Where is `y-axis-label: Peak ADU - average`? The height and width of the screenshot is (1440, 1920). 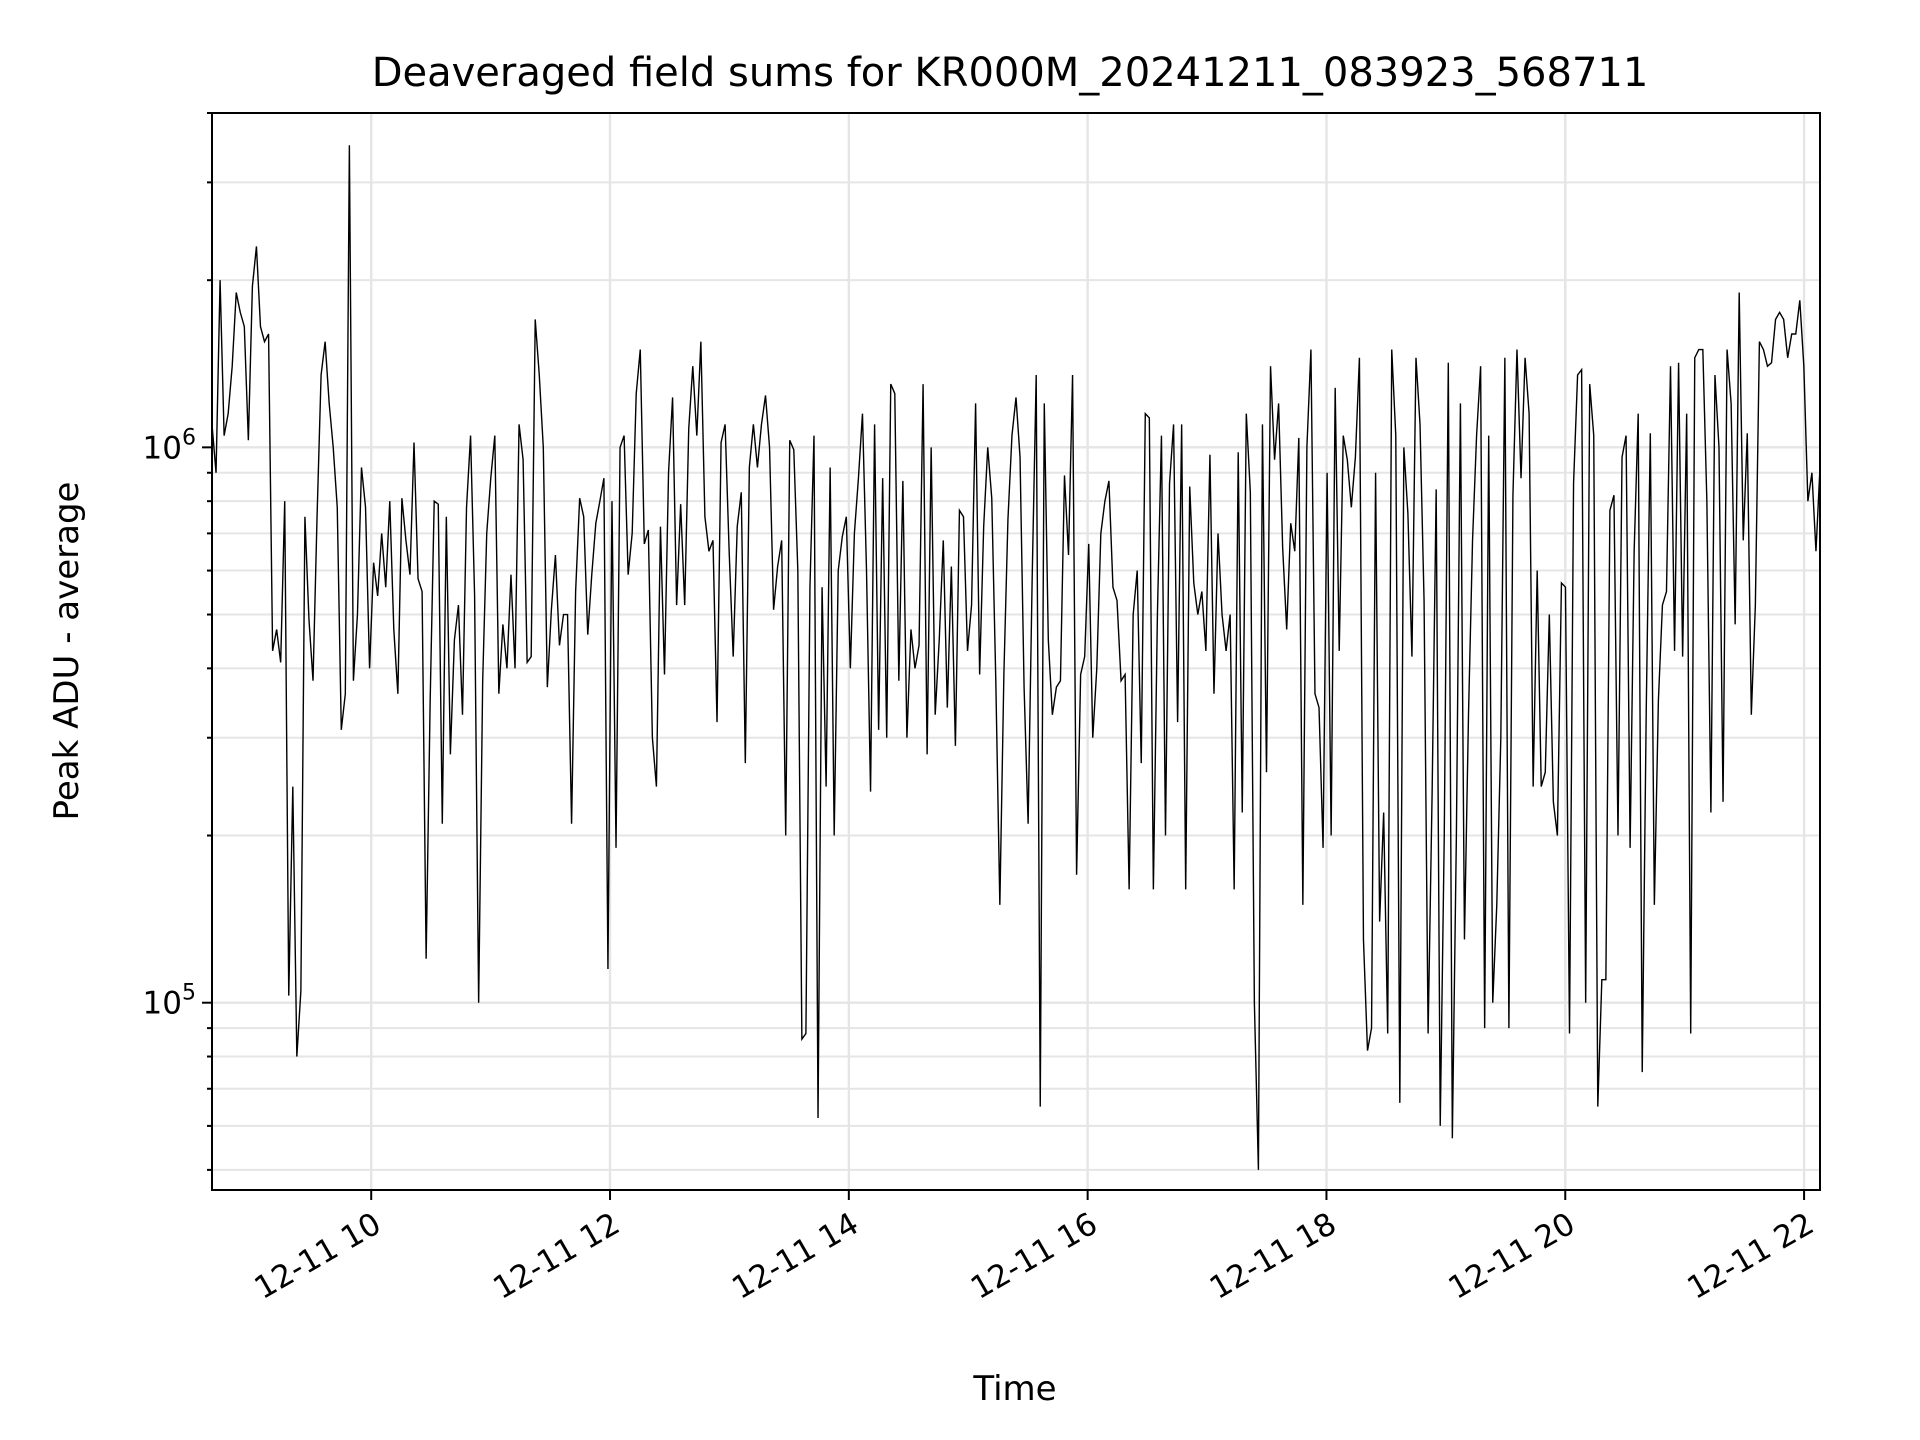 y-axis-label: Peak ADU - average is located at coordinates (67, 651).